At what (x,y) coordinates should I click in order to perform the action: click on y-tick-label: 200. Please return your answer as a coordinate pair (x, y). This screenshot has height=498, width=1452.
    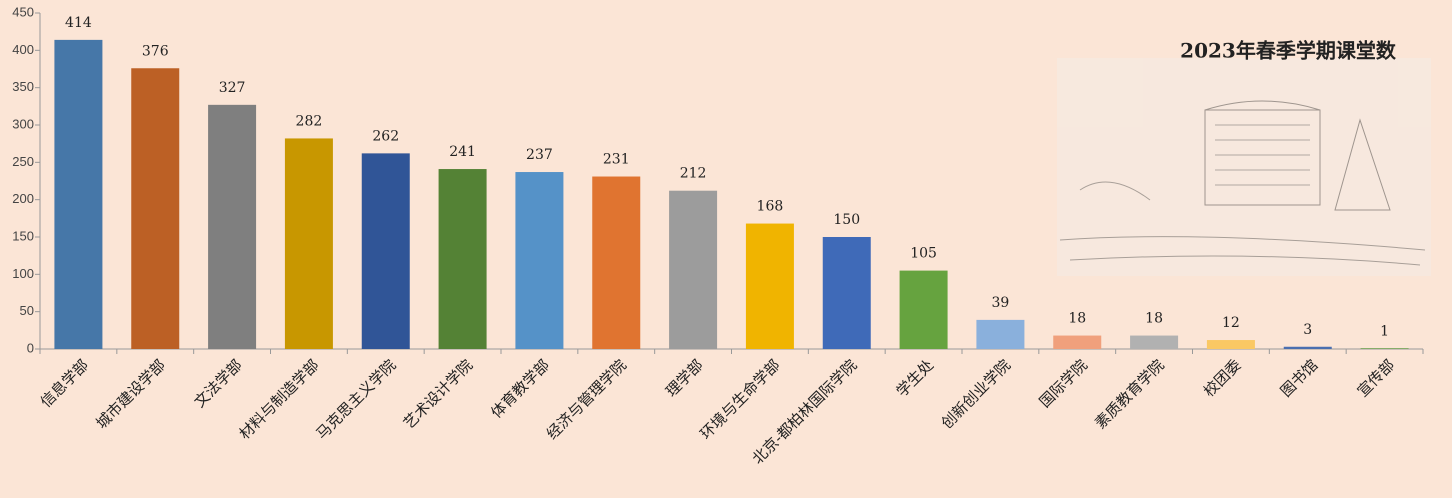
    Looking at the image, I should click on (23, 198).